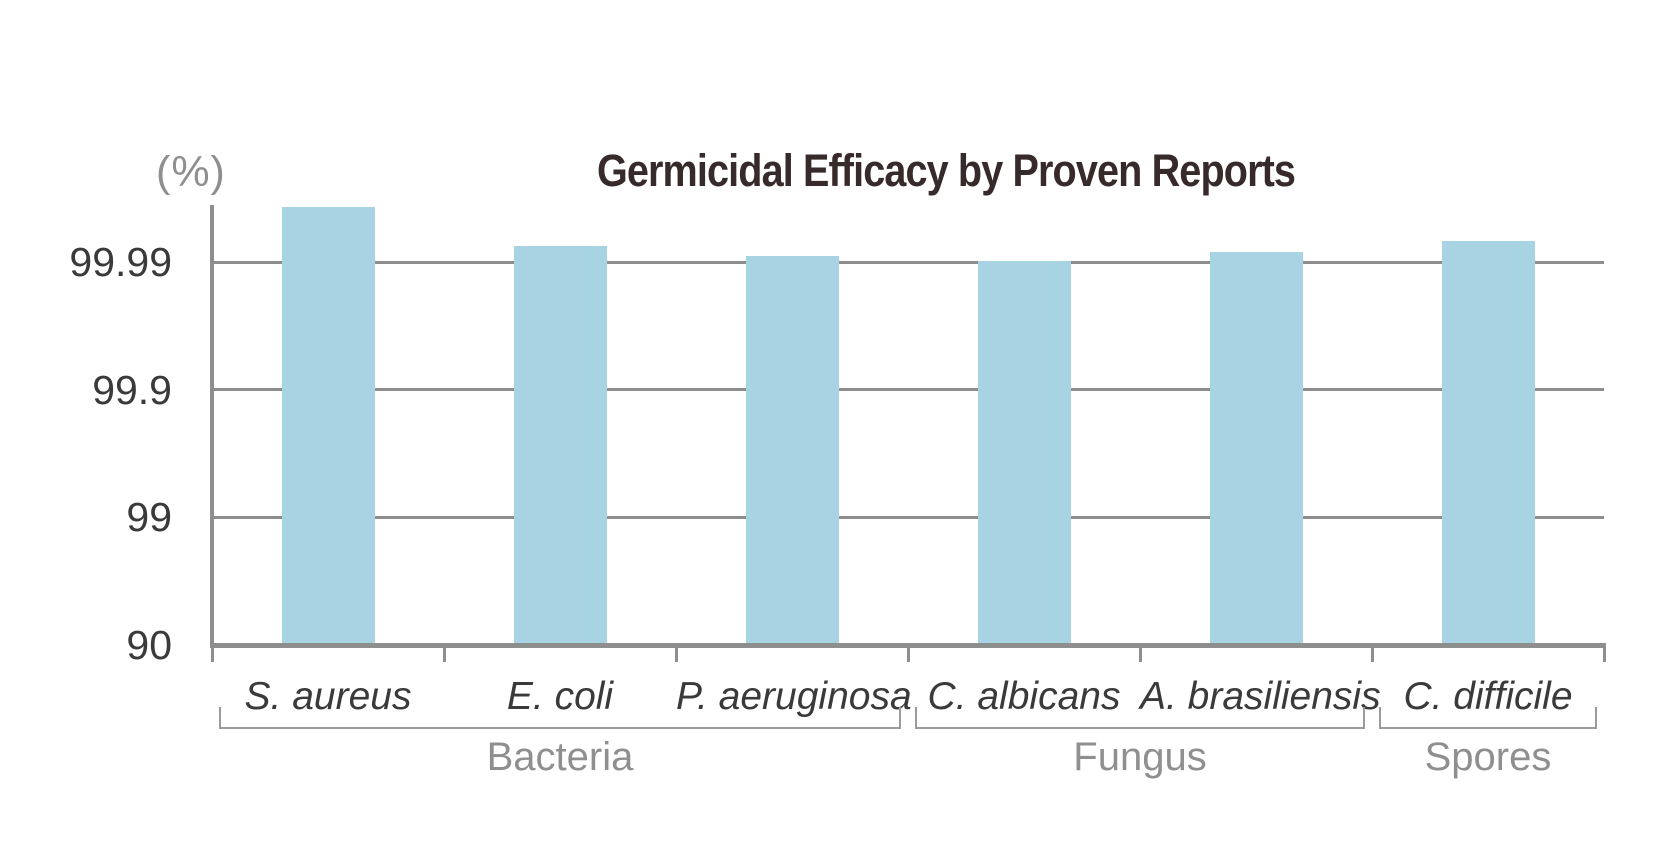 This screenshot has width=1657, height=865. I want to click on group-bracket-spores, so click(1488, 728).